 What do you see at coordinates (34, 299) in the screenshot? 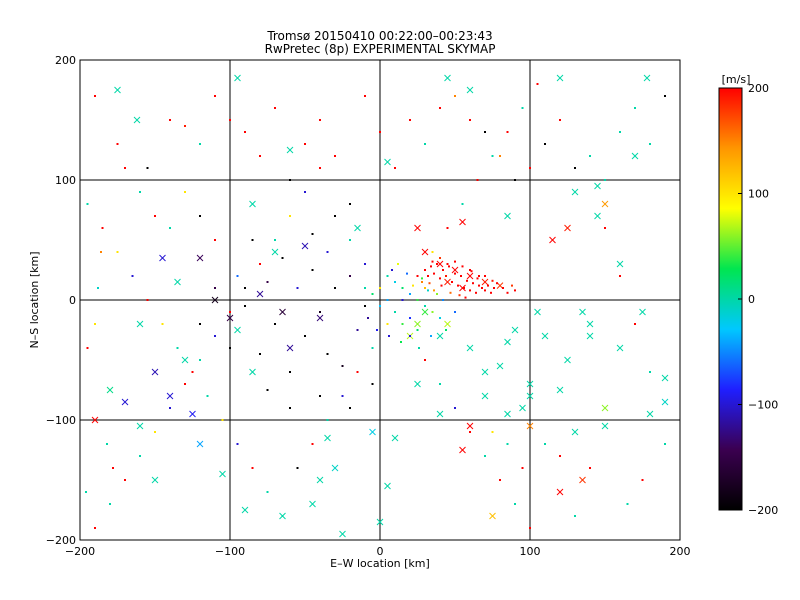
I see `y-axis-label: N–S location [km]` at bounding box center [34, 299].